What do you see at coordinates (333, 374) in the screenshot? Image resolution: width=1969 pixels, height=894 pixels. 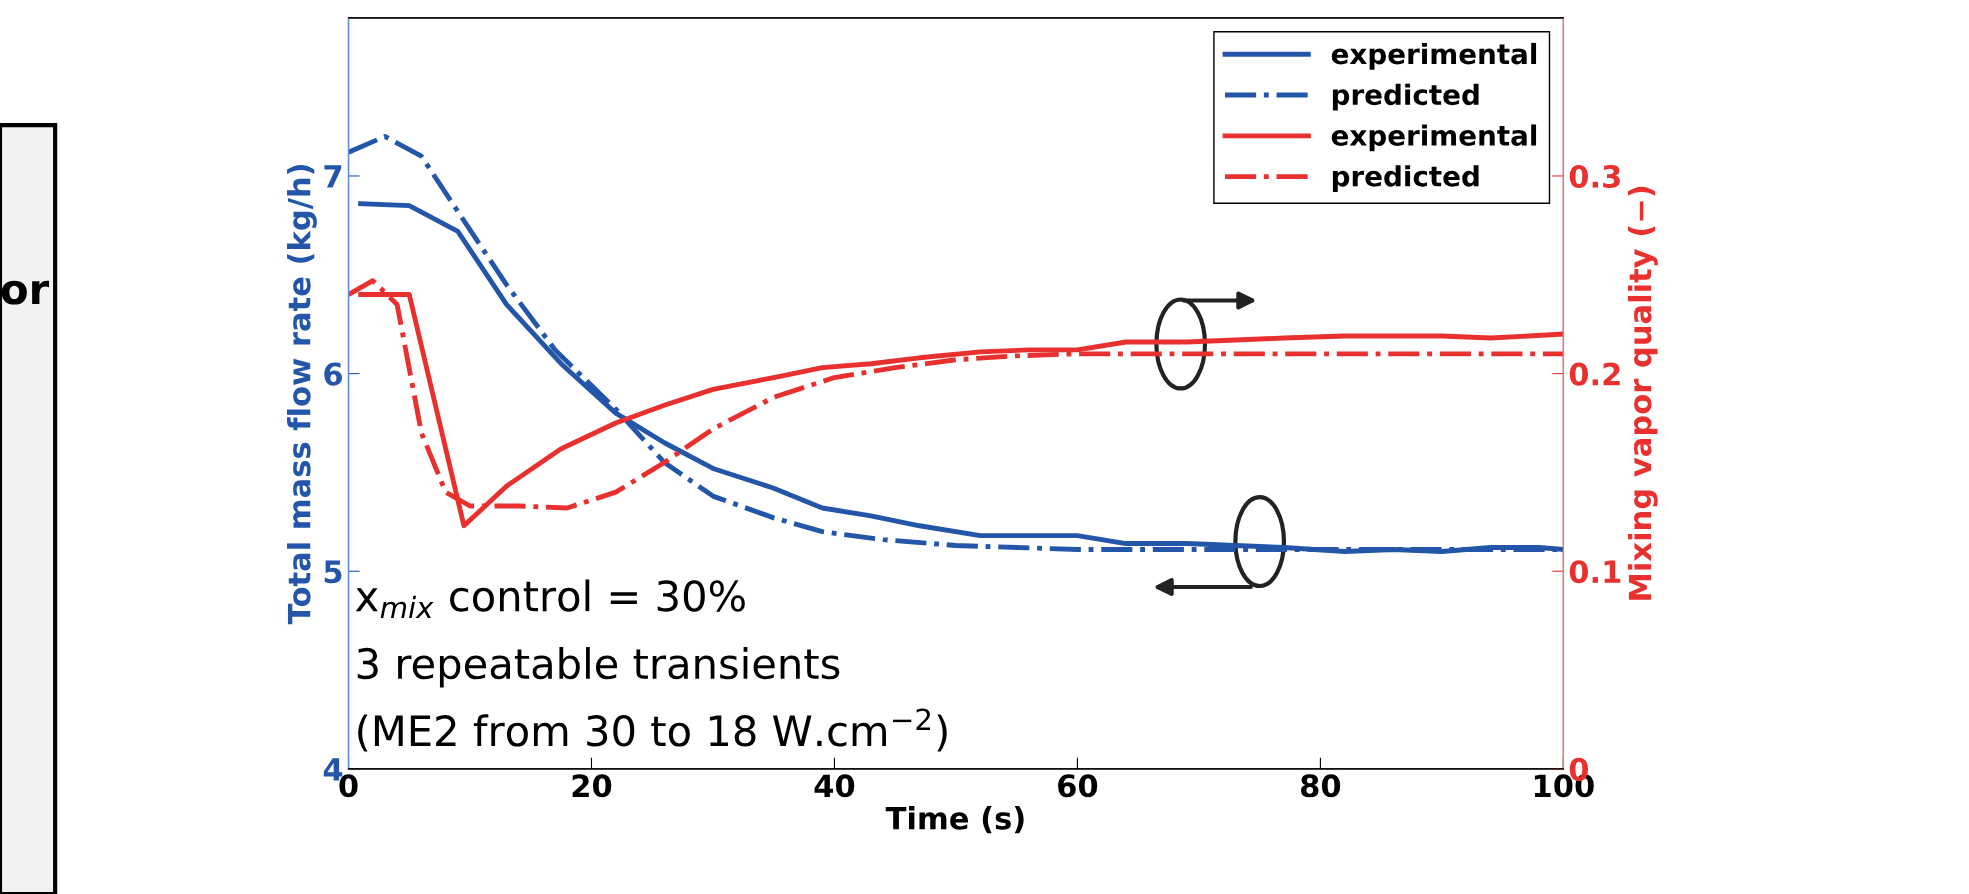 I see `y-tick-label: 6` at bounding box center [333, 374].